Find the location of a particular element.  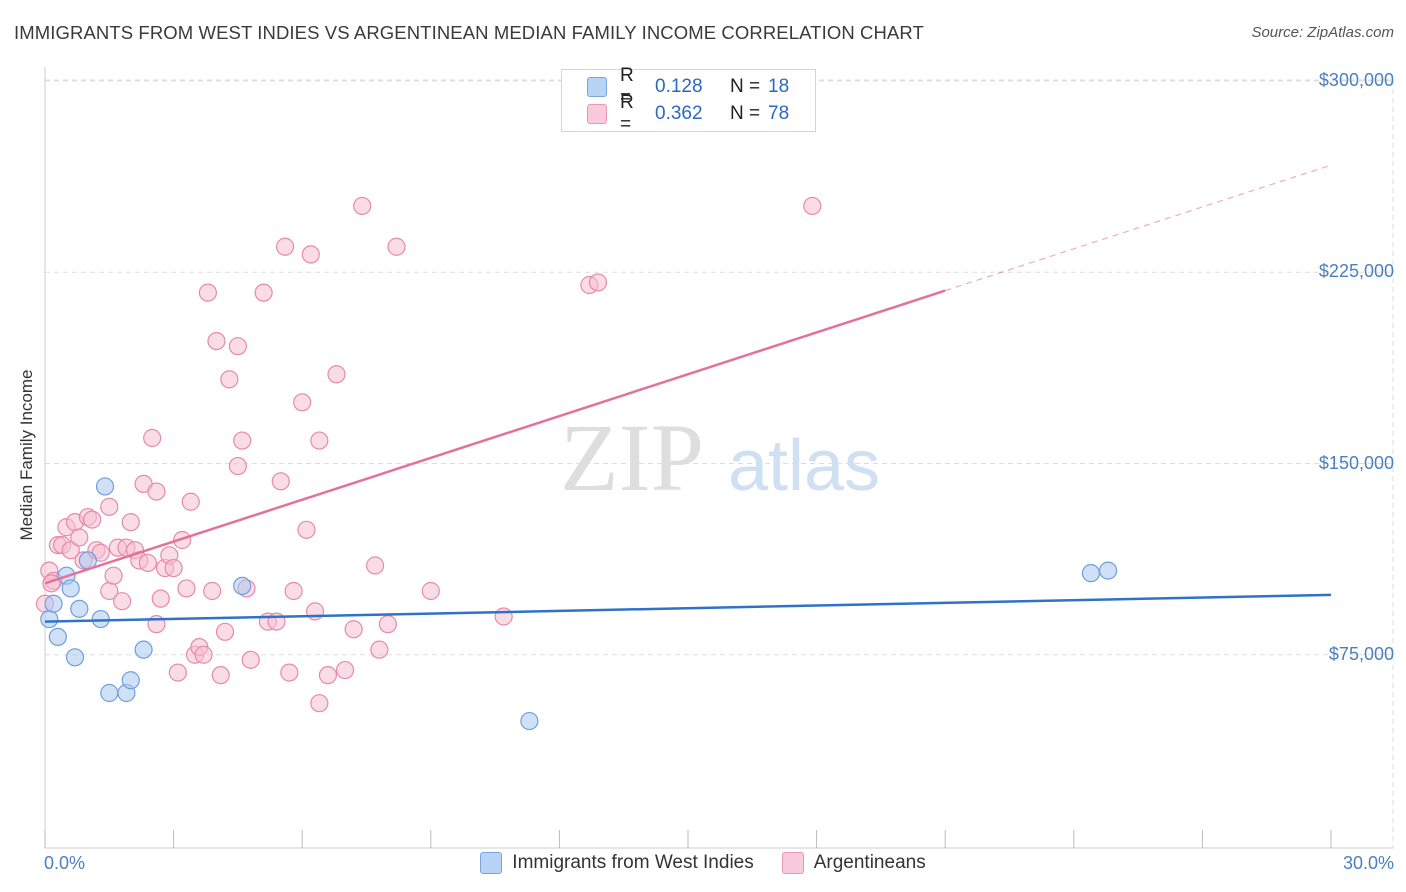

r-value: 0.128 is located at coordinates (679, 86).